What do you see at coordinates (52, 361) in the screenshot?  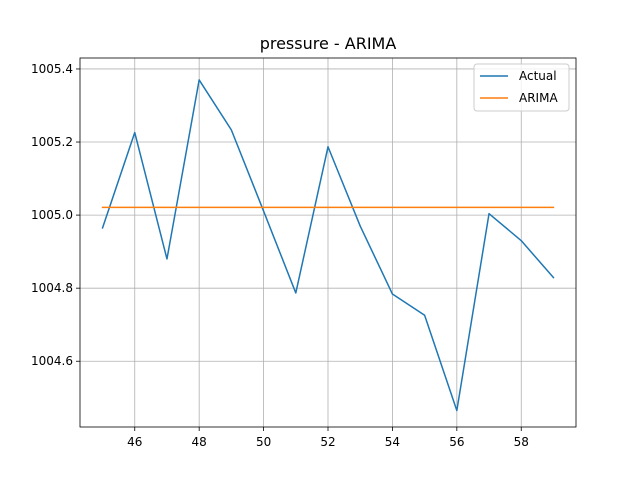 I see `y-tick-label: 1004.6` at bounding box center [52, 361].